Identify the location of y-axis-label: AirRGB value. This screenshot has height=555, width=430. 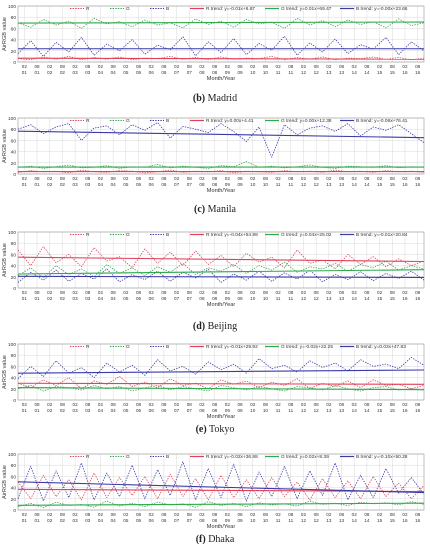
(5, 260).